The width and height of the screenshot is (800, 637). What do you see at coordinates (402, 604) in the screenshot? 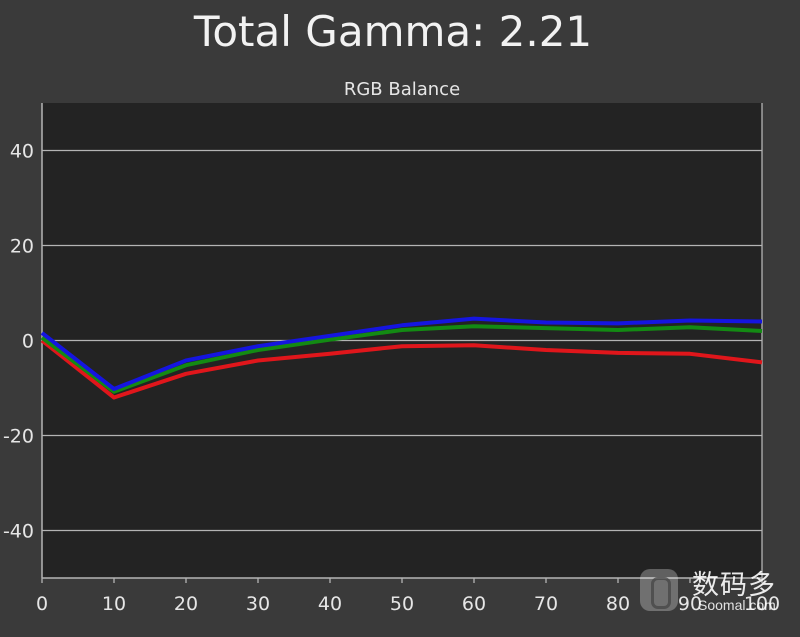
I see `x-tick-label: 50` at bounding box center [402, 604].